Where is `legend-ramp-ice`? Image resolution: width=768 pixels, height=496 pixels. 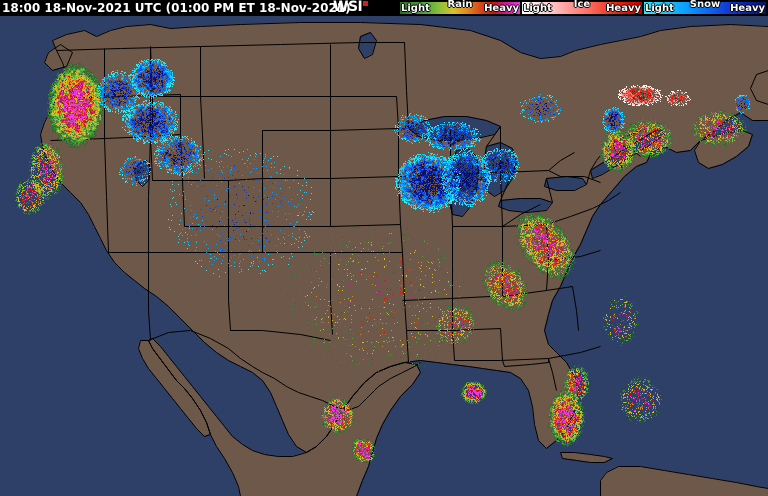 legend-ramp-ice is located at coordinates (582, 8).